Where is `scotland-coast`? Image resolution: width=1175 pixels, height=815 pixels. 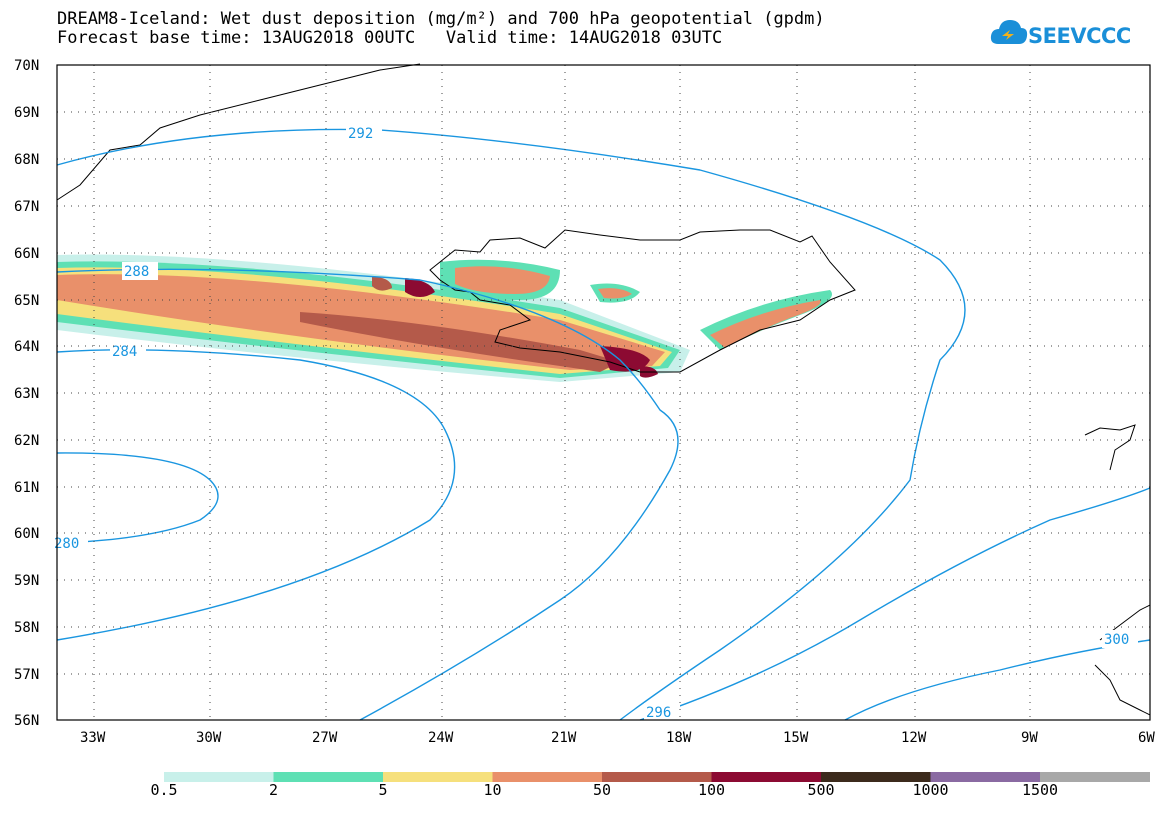
scotland-coast is located at coordinates (1122, 660).